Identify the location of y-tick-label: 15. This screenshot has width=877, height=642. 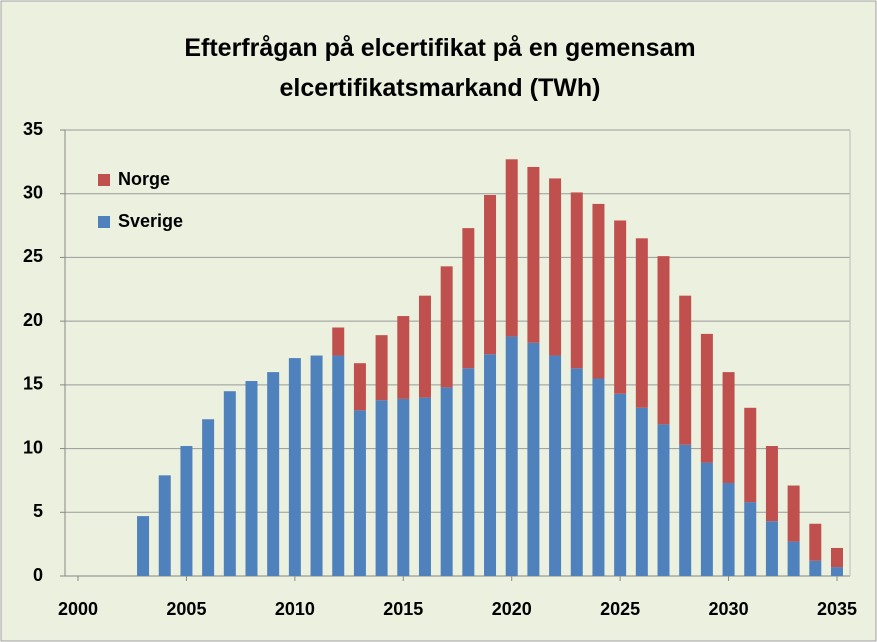
(33, 384).